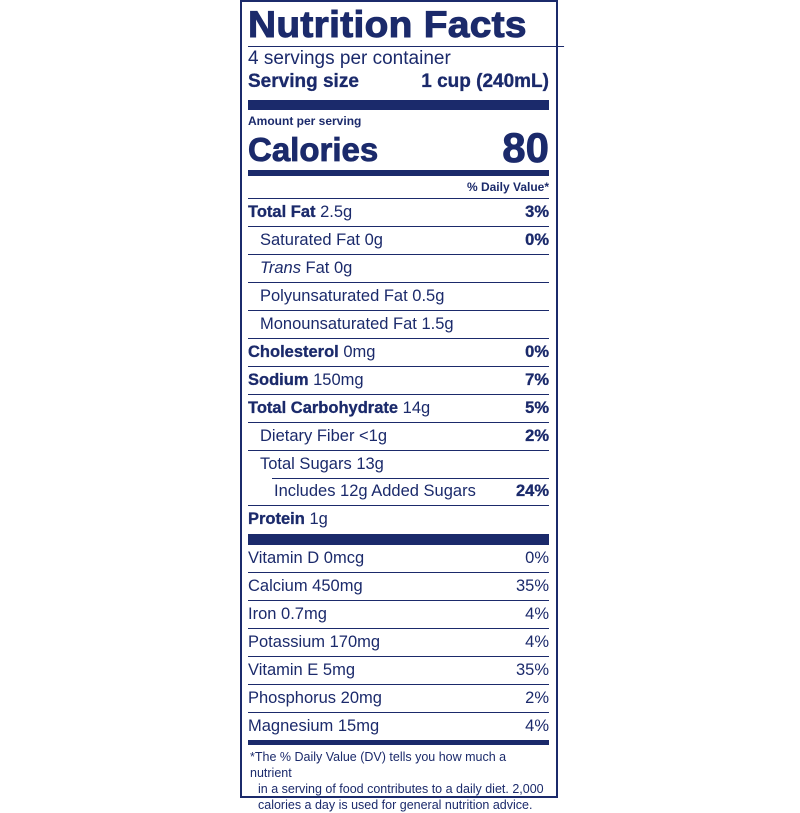 This screenshot has width=800, height=813. I want to click on serving-size: Serving size 1 cup (240mL), so click(398, 82).